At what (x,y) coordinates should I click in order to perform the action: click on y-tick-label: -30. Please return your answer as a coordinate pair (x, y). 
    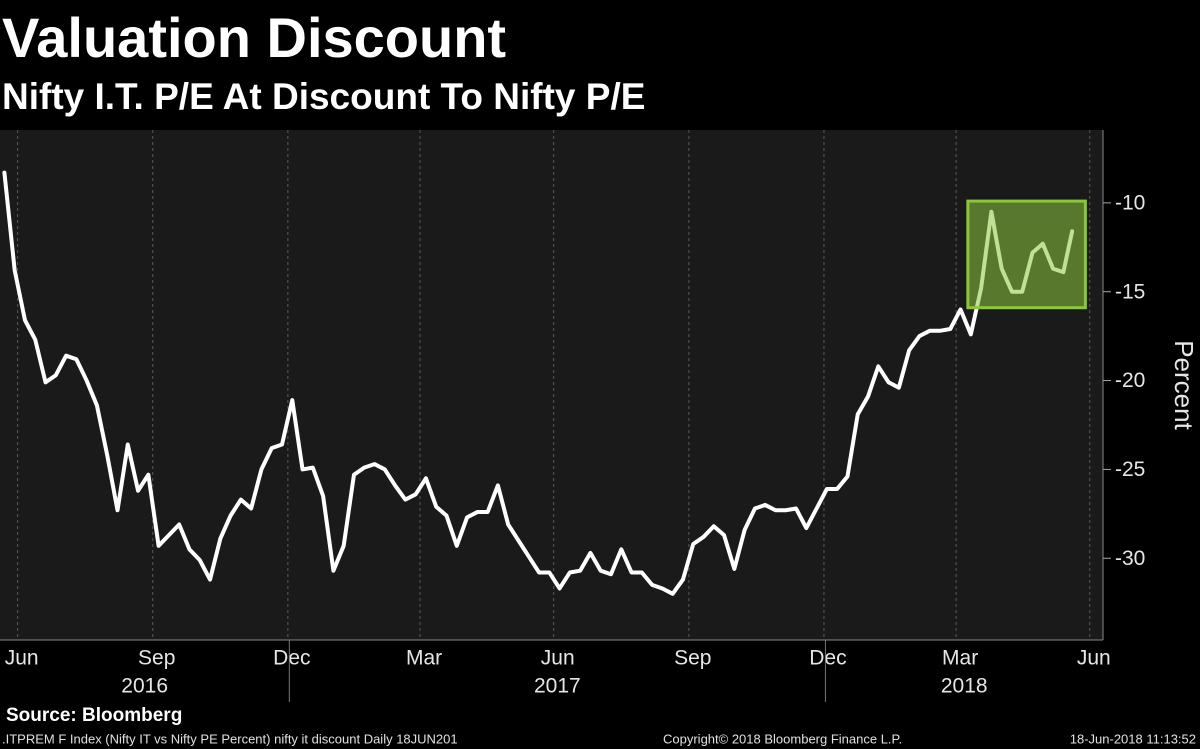
    Looking at the image, I should click on (1130, 558).